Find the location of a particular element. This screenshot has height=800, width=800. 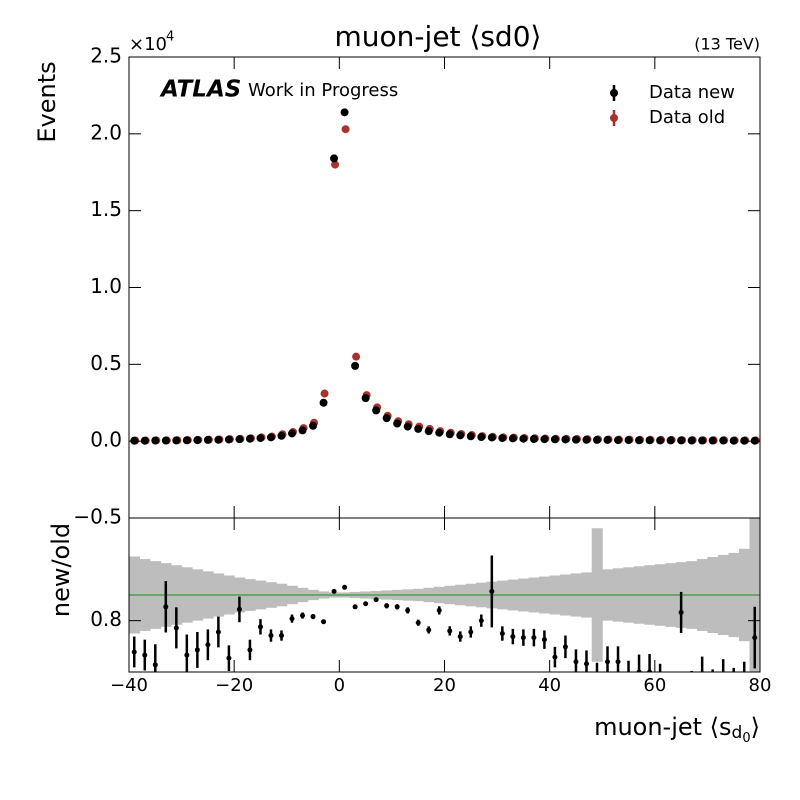

x-tick-label: −40 is located at coordinates (129, 685).